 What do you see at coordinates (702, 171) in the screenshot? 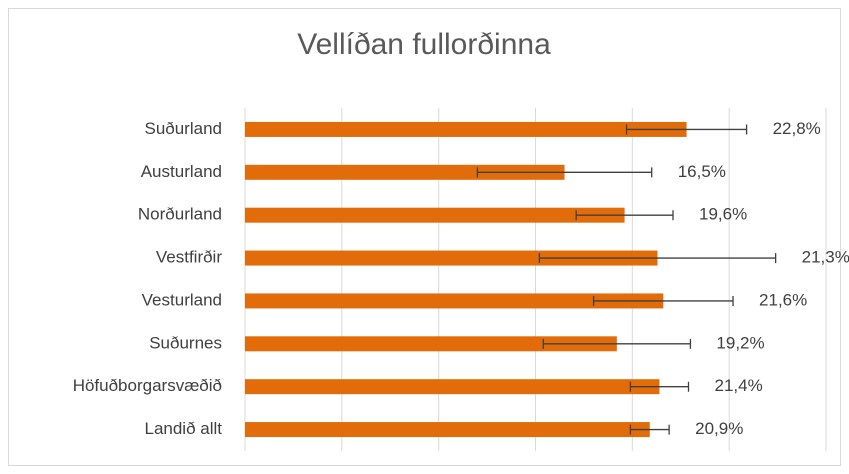
I see `value-label: 16,5%` at bounding box center [702, 171].